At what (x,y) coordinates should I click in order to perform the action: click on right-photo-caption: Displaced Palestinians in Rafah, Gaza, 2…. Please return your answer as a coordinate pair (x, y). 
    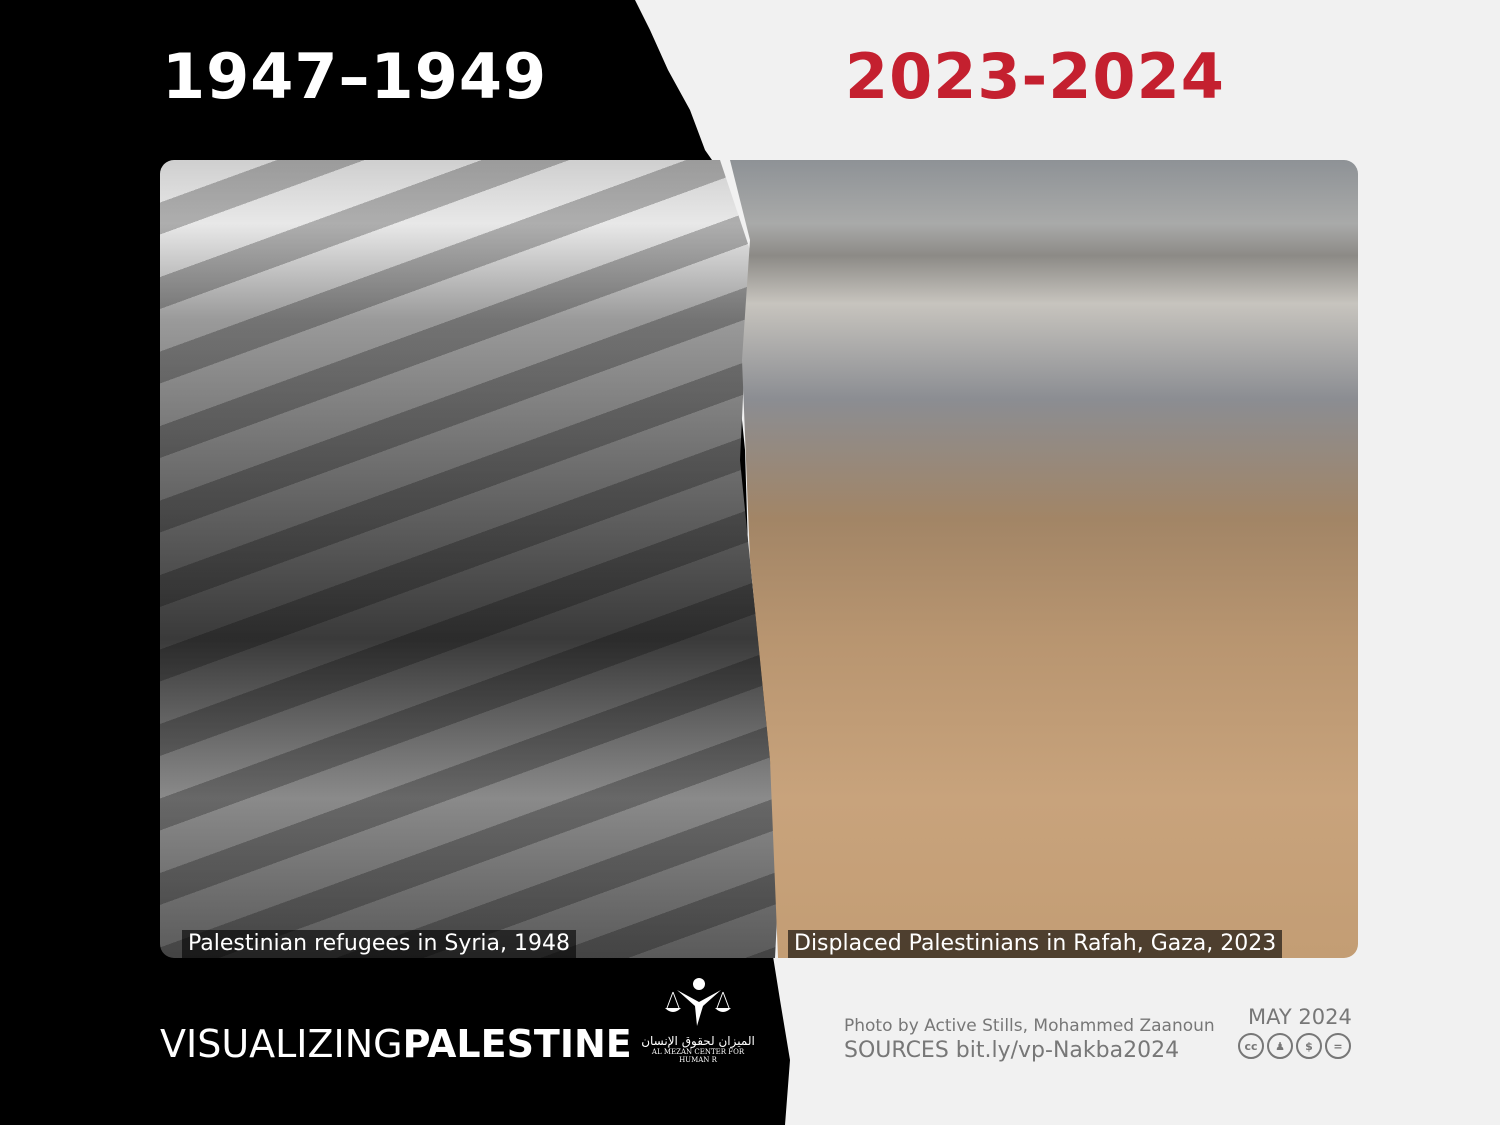
    Looking at the image, I should click on (1035, 944).